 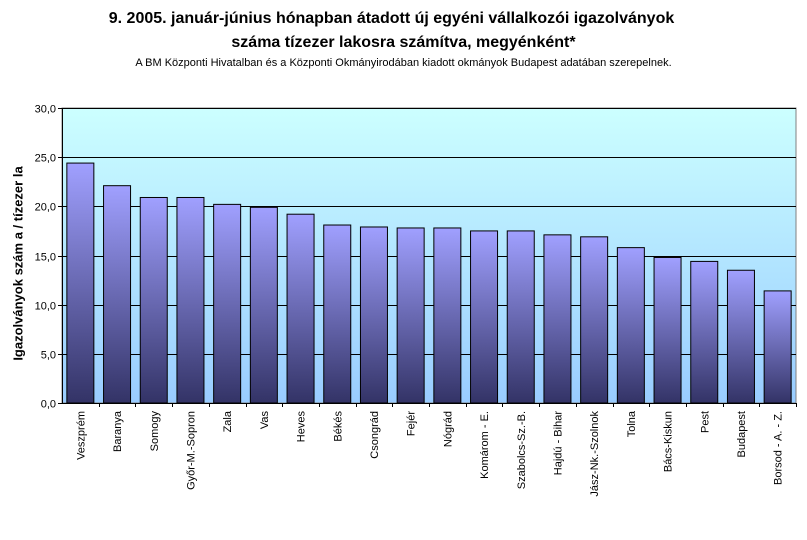 What do you see at coordinates (191, 450) in the screenshot?
I see `x-tick-label: Győr-M.-Sopron` at bounding box center [191, 450].